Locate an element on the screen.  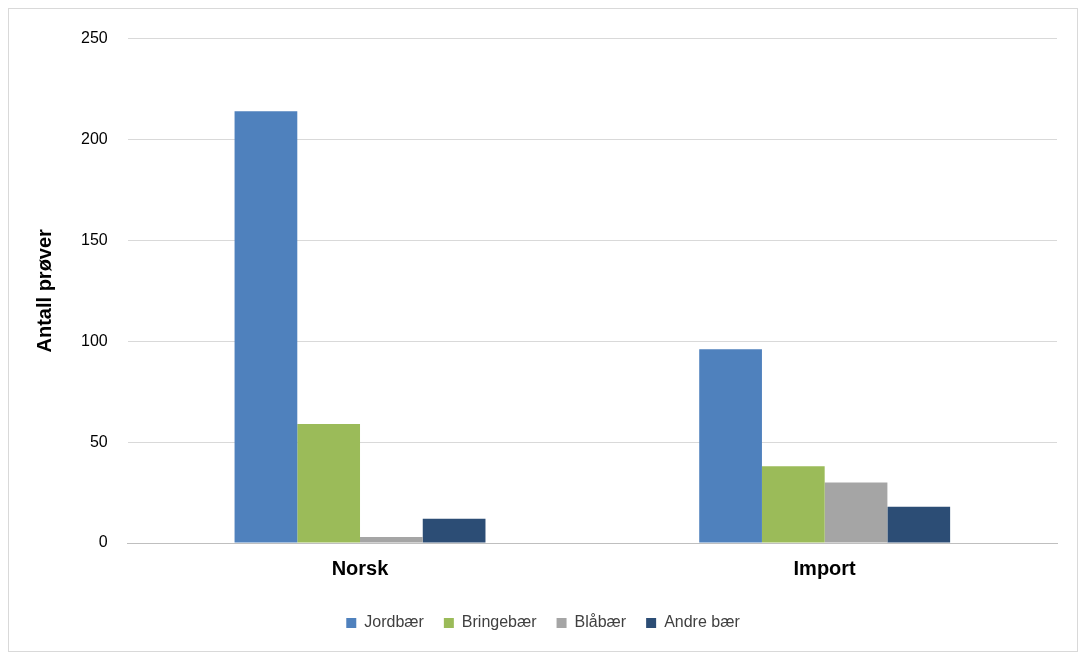
x-tick-label: Norsk is located at coordinates (360, 567).